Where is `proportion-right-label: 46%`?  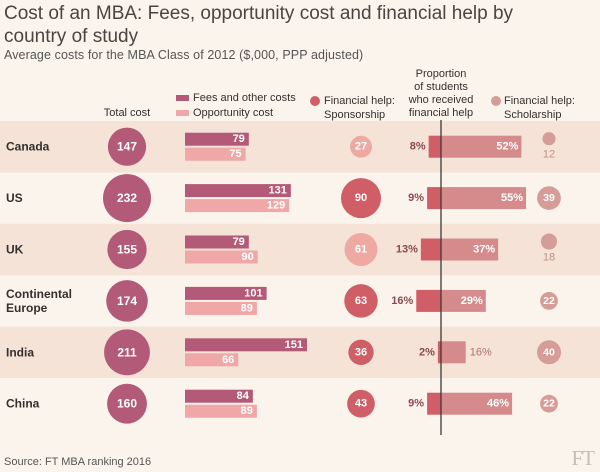
proportion-right-label: 46% is located at coordinates (498, 404).